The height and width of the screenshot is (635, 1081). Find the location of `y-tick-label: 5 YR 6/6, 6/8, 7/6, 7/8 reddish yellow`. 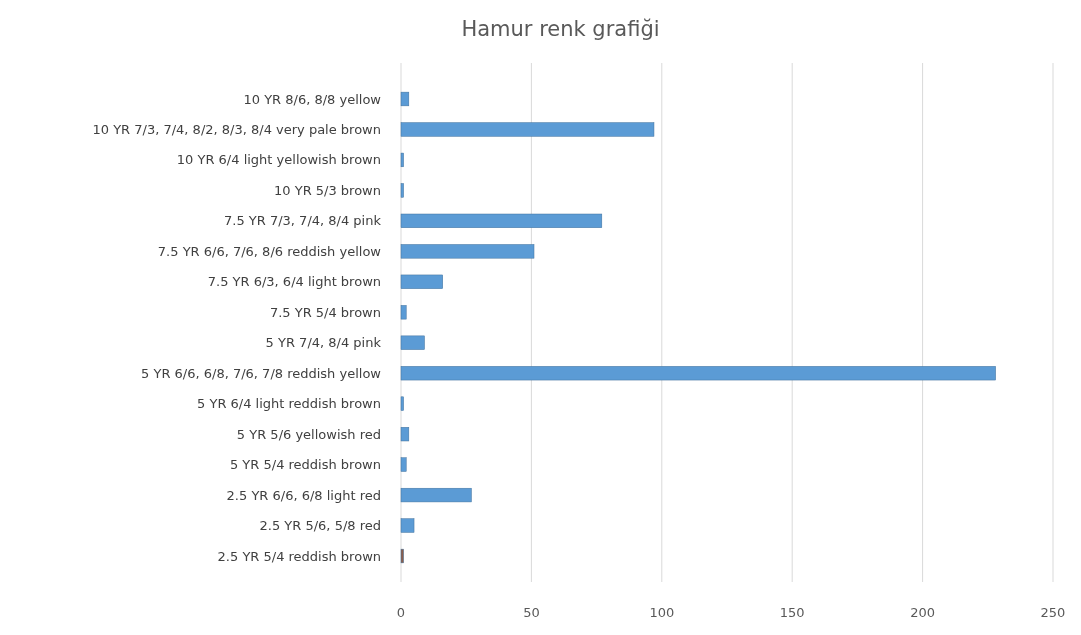

y-tick-label: 5 YR 6/6, 6/8, 7/6, 7/8 reddish yellow is located at coordinates (261, 373).